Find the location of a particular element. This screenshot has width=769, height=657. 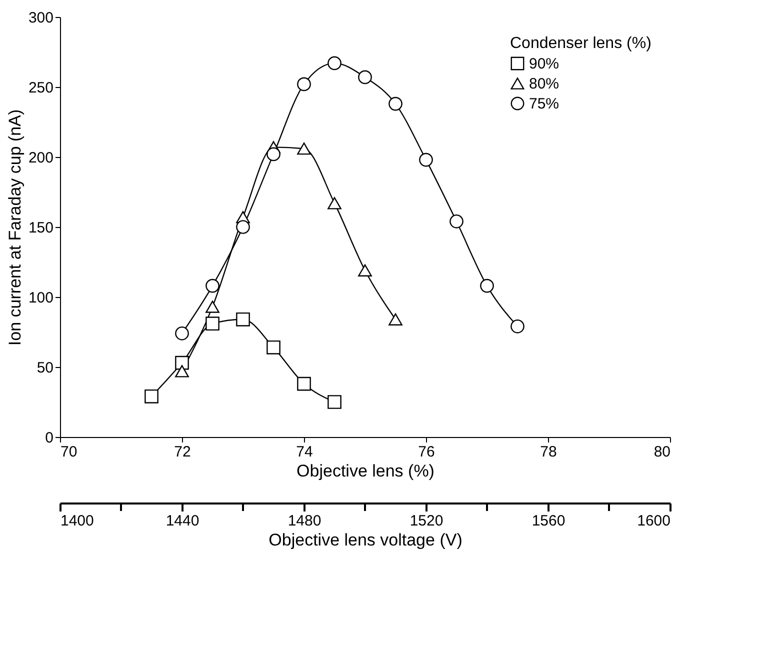

x-tick-label: 74 is located at coordinates (304, 452).